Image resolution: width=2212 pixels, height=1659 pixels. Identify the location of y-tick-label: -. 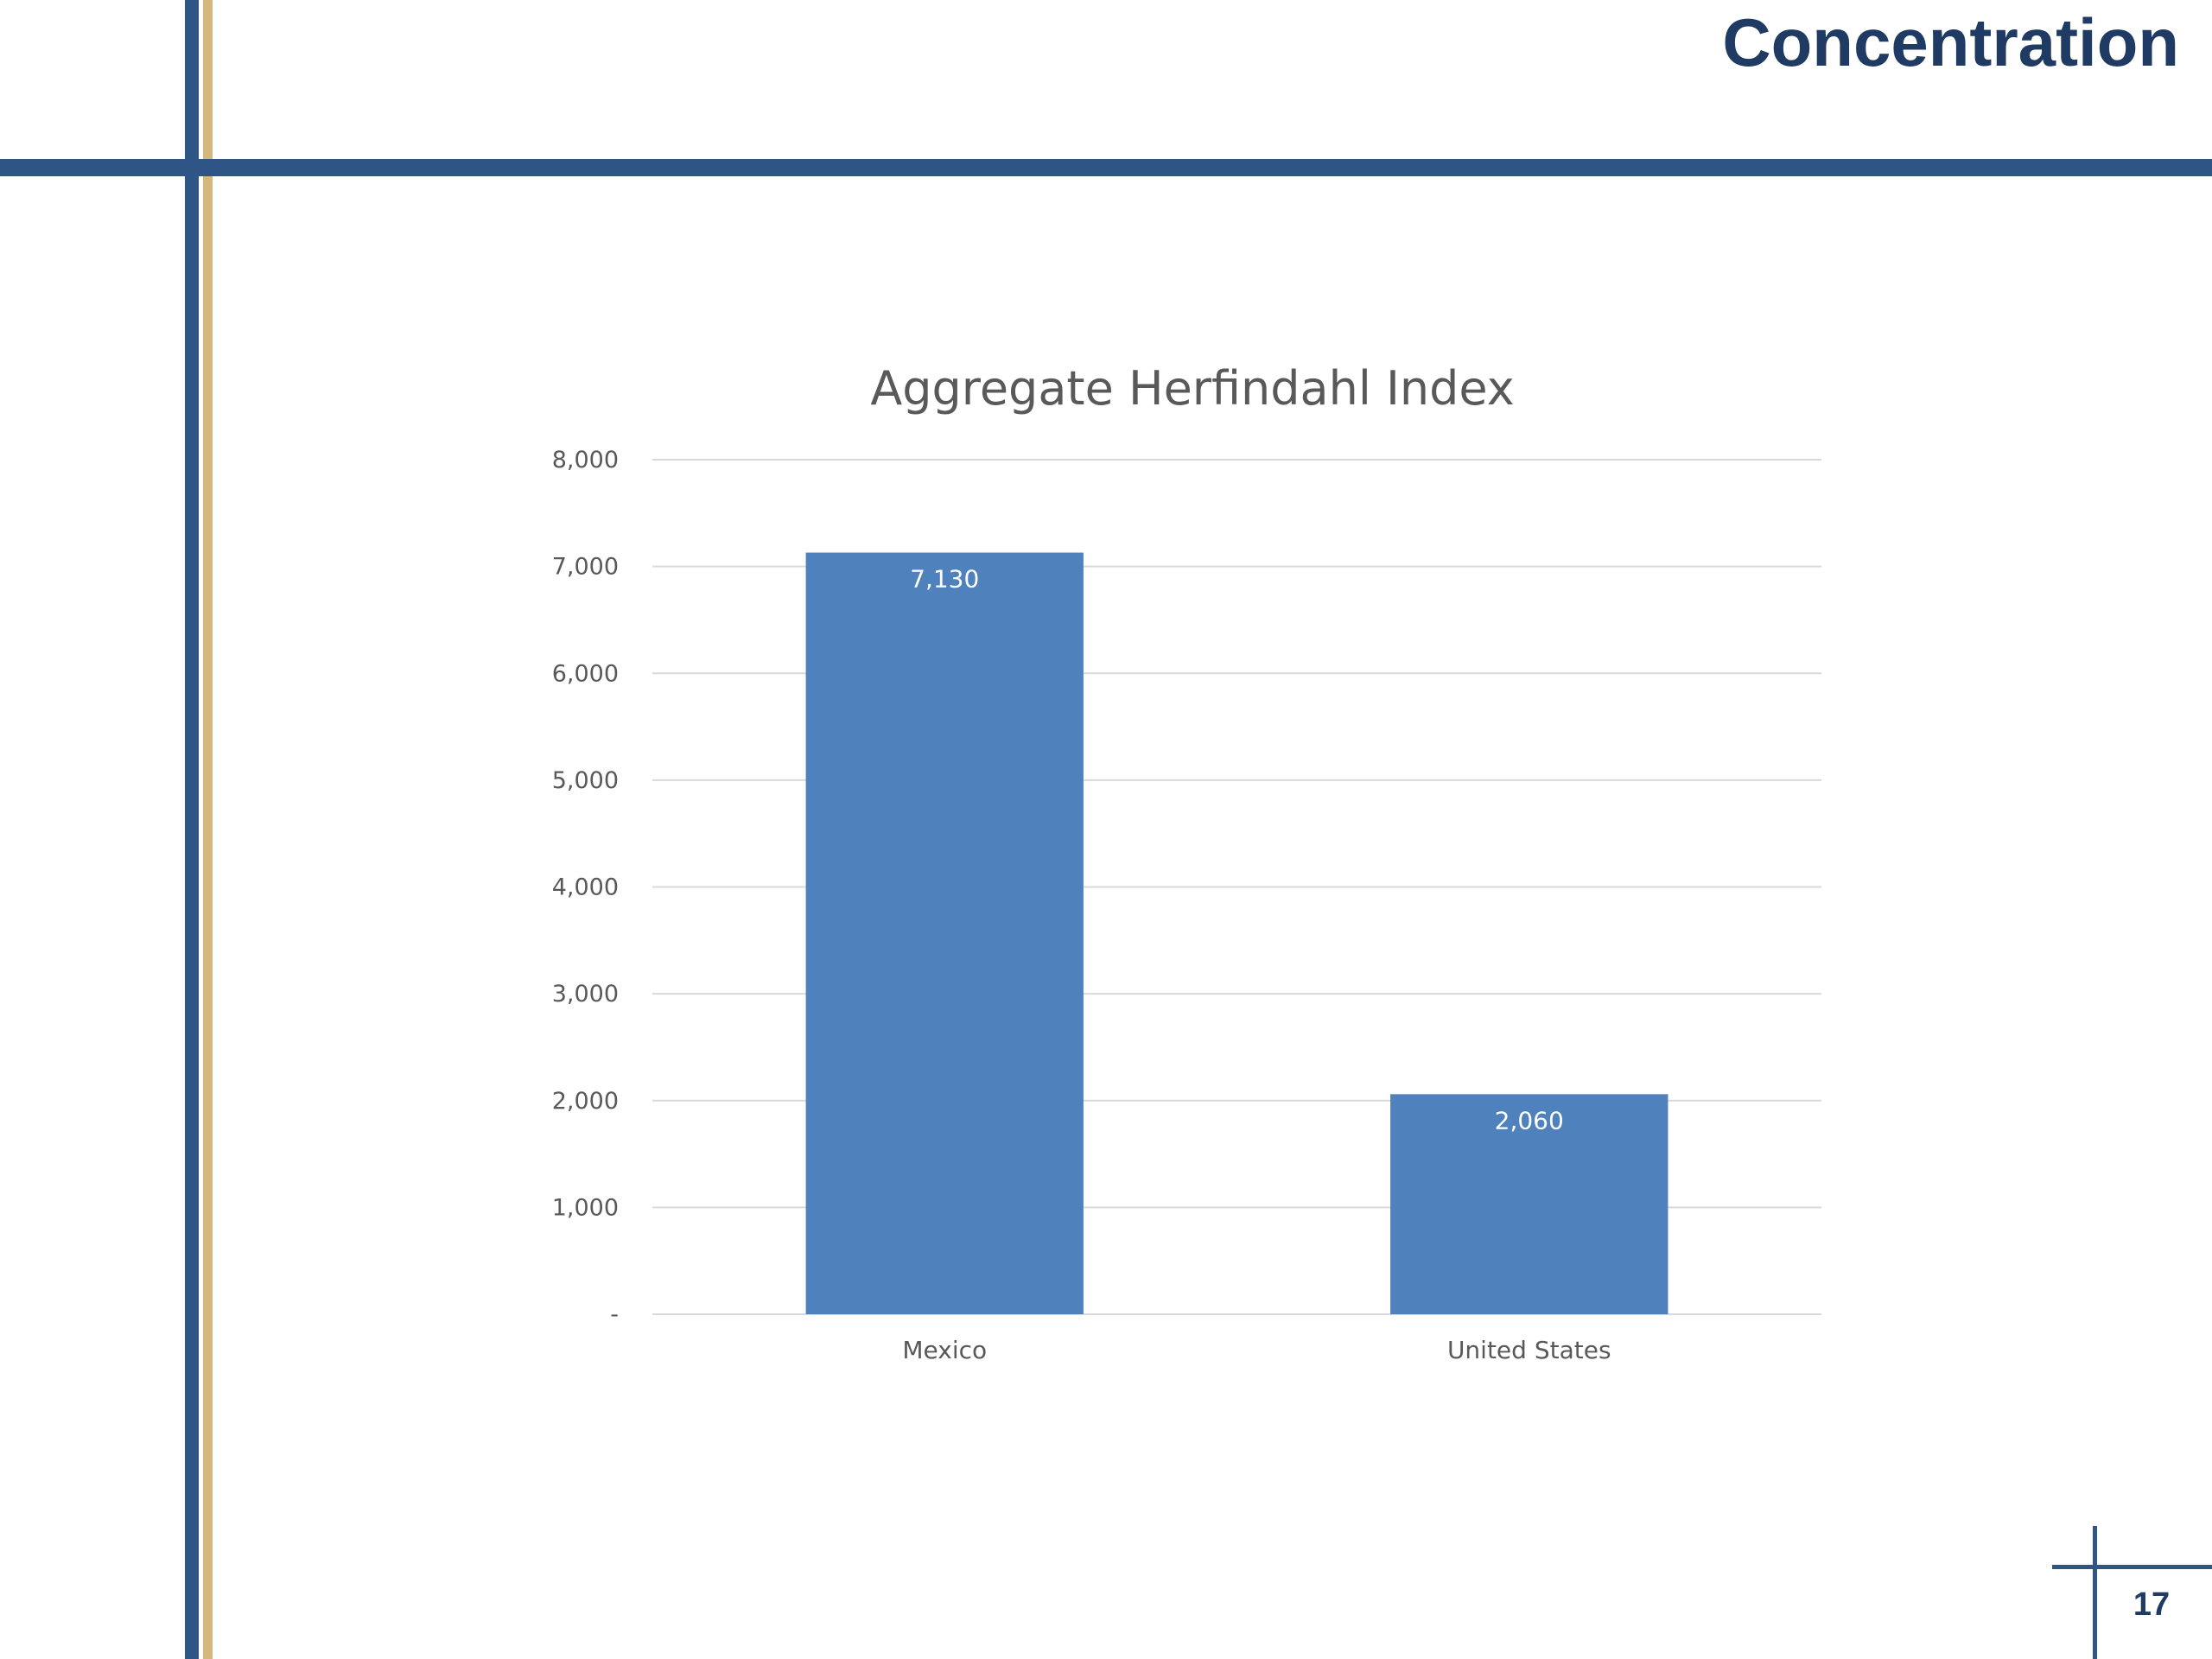
(614, 1314).